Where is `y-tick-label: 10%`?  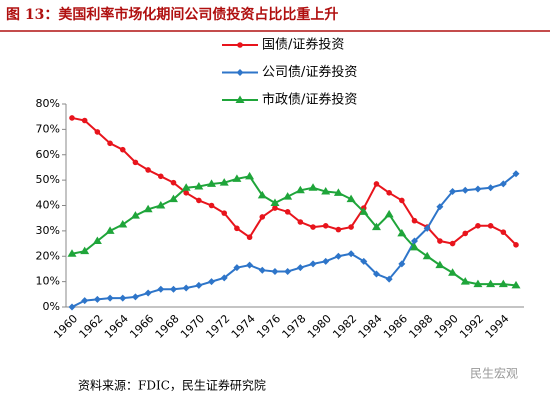
y-tick-label: 10% is located at coordinates (48, 281).